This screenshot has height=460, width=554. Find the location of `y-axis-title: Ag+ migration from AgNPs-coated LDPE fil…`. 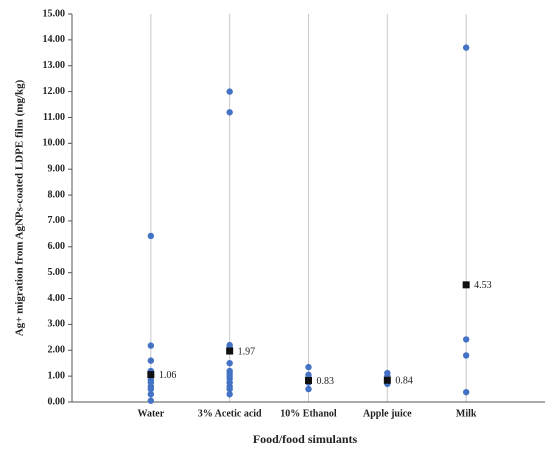

y-axis-title: Ag+ migration from AgNPs-coated LDPE fil… is located at coordinates (20, 207).